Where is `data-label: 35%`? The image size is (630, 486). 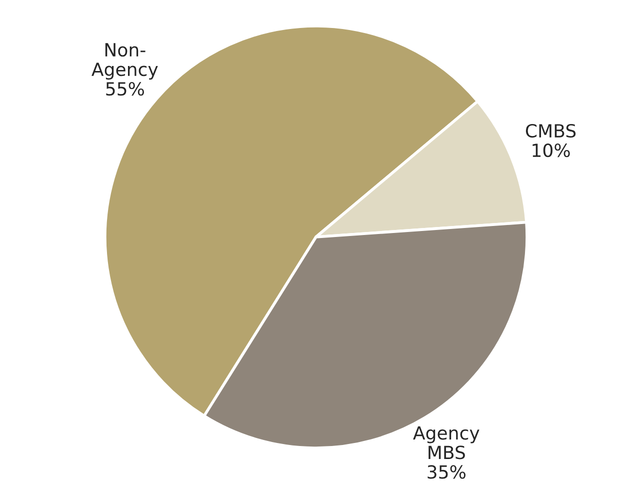
data-label: 35% is located at coordinates (447, 472).